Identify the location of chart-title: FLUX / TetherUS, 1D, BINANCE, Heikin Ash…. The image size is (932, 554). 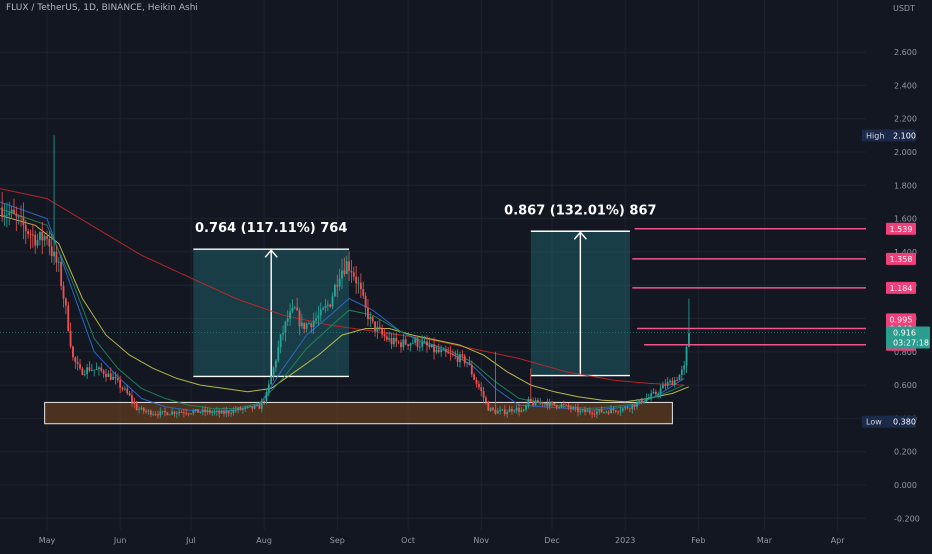
(102, 8).